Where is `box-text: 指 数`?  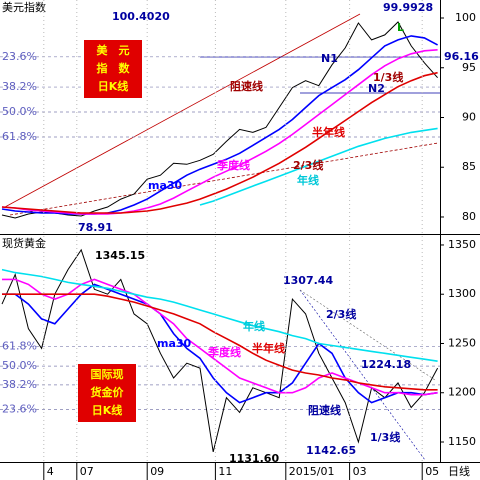
box-text: 指 数 is located at coordinates (114, 68).